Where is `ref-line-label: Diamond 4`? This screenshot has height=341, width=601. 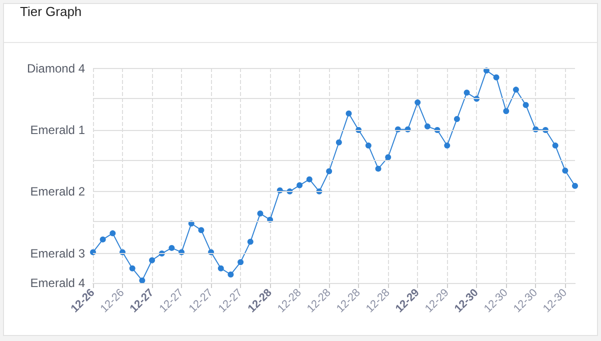 ref-line-label: Diamond 4 is located at coordinates (56, 68).